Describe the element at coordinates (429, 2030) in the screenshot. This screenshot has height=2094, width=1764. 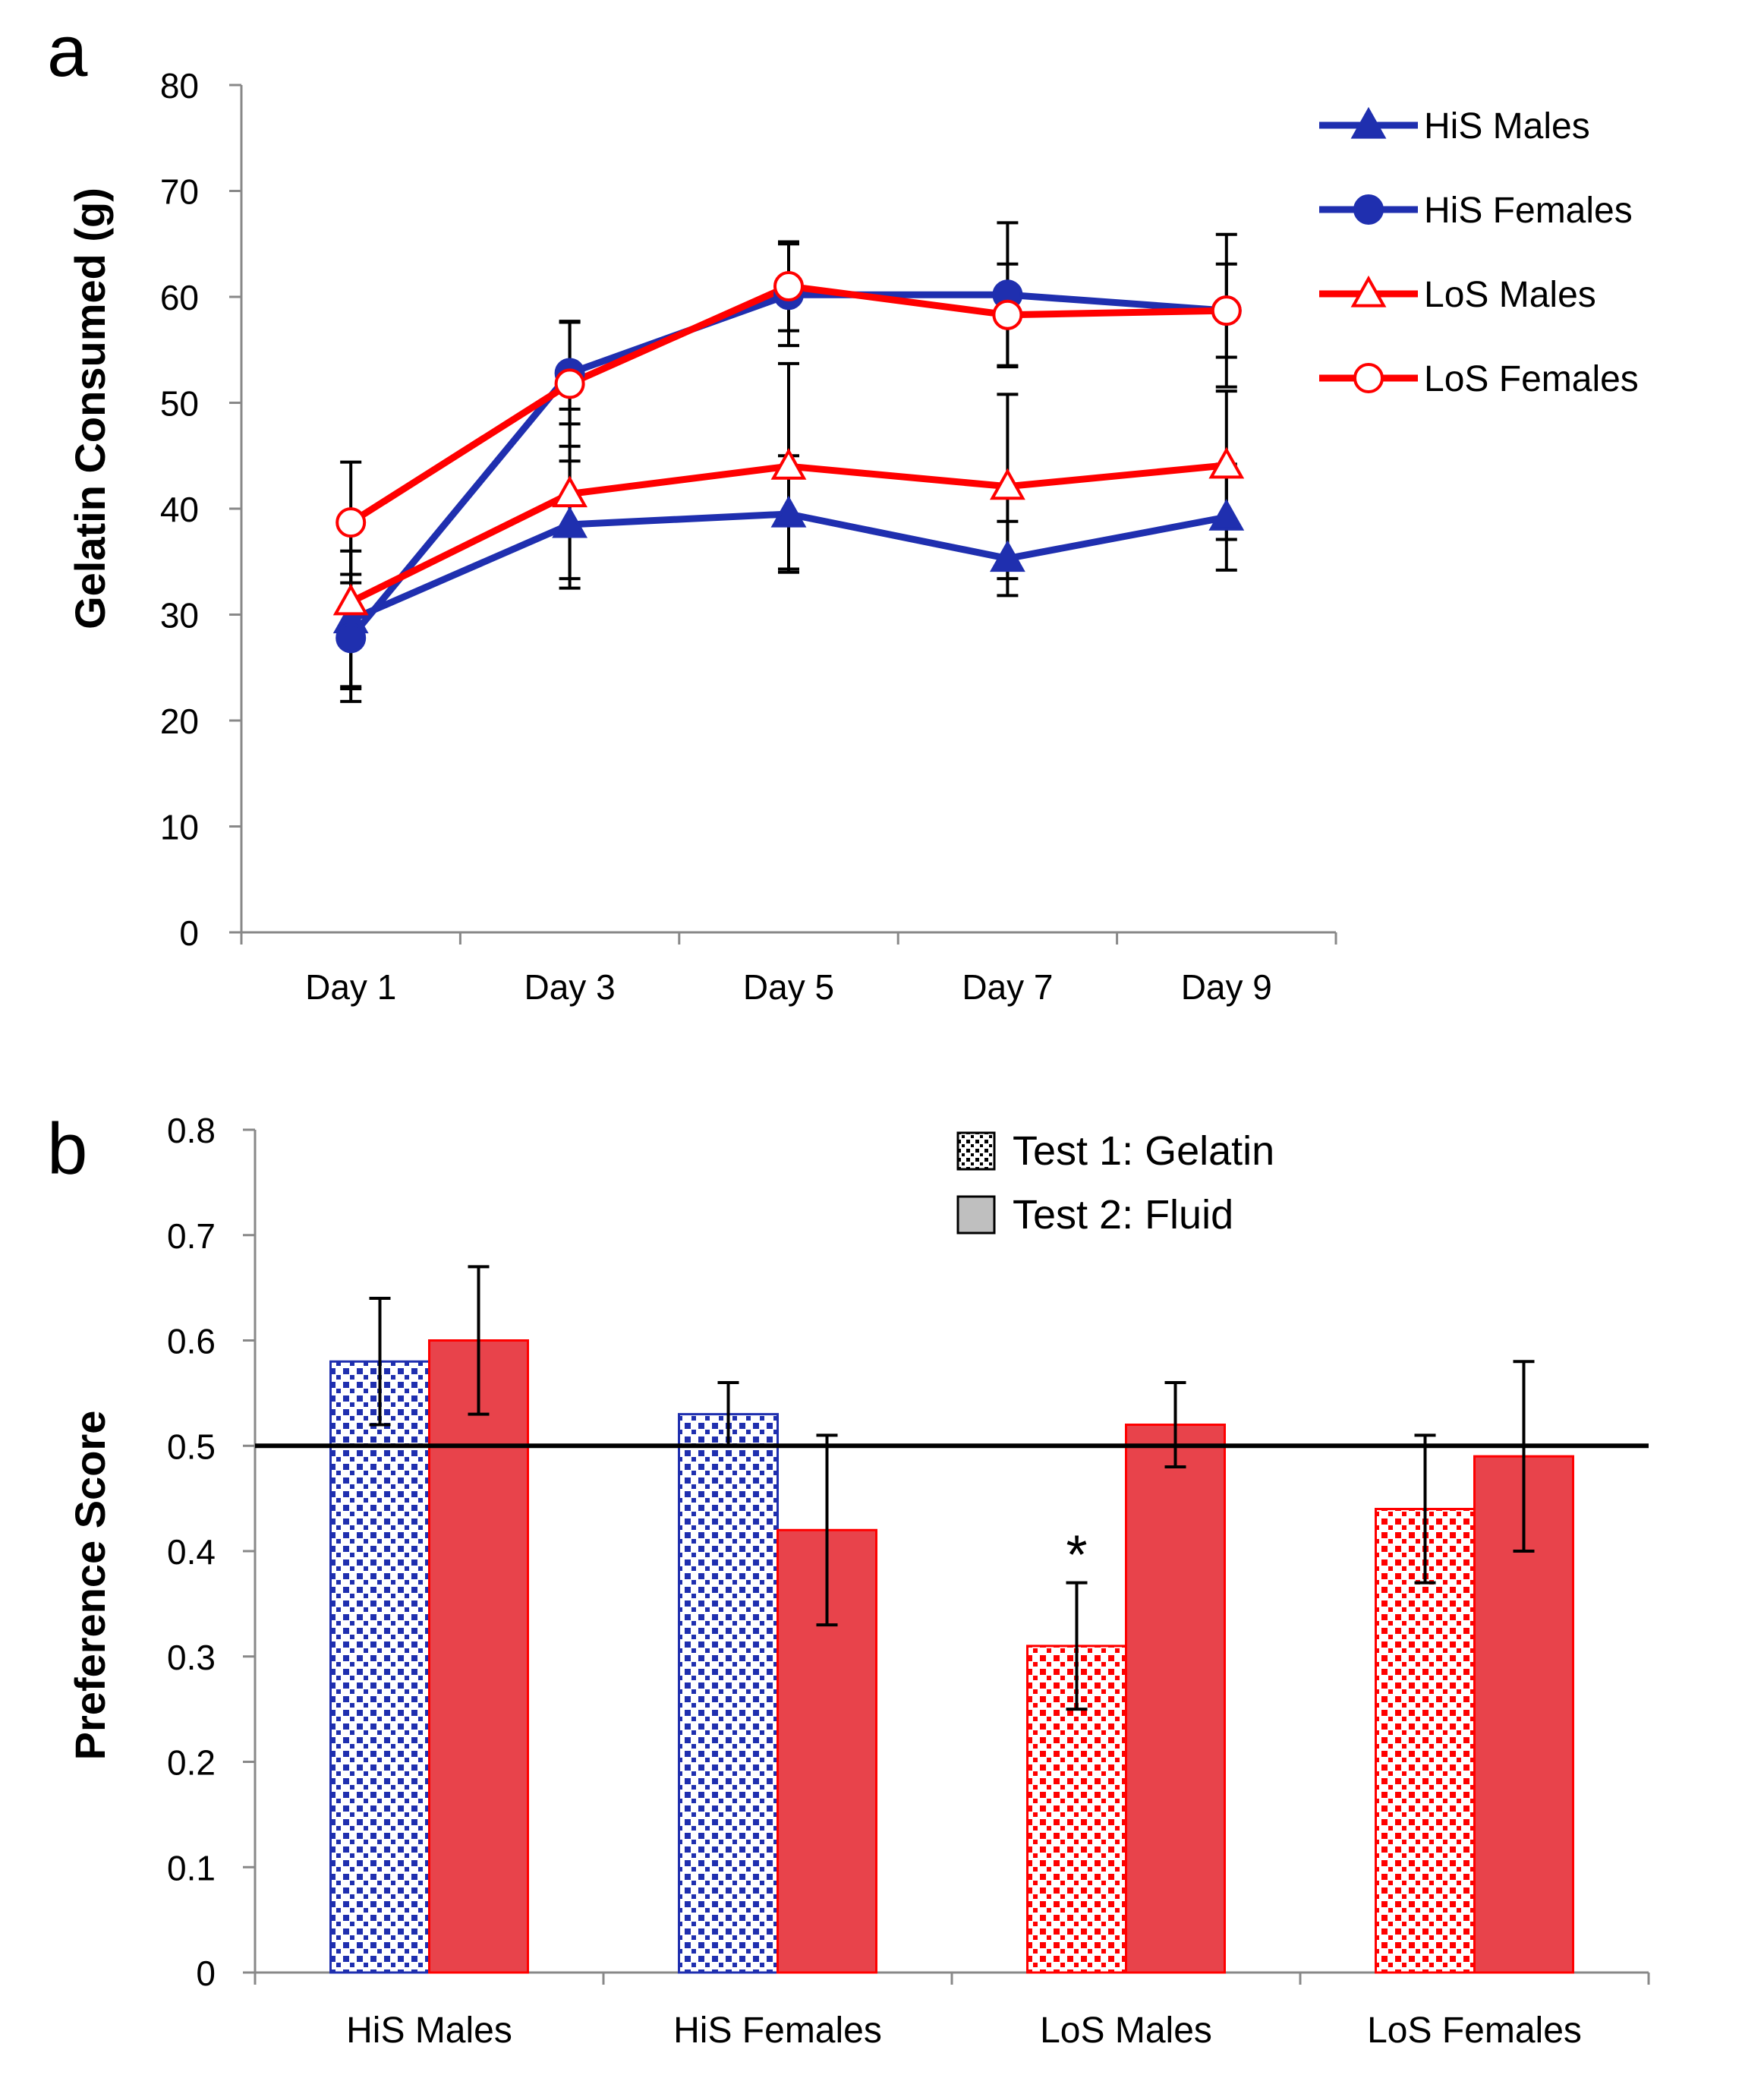
I see `x-tick-label: HiS Males` at that location.